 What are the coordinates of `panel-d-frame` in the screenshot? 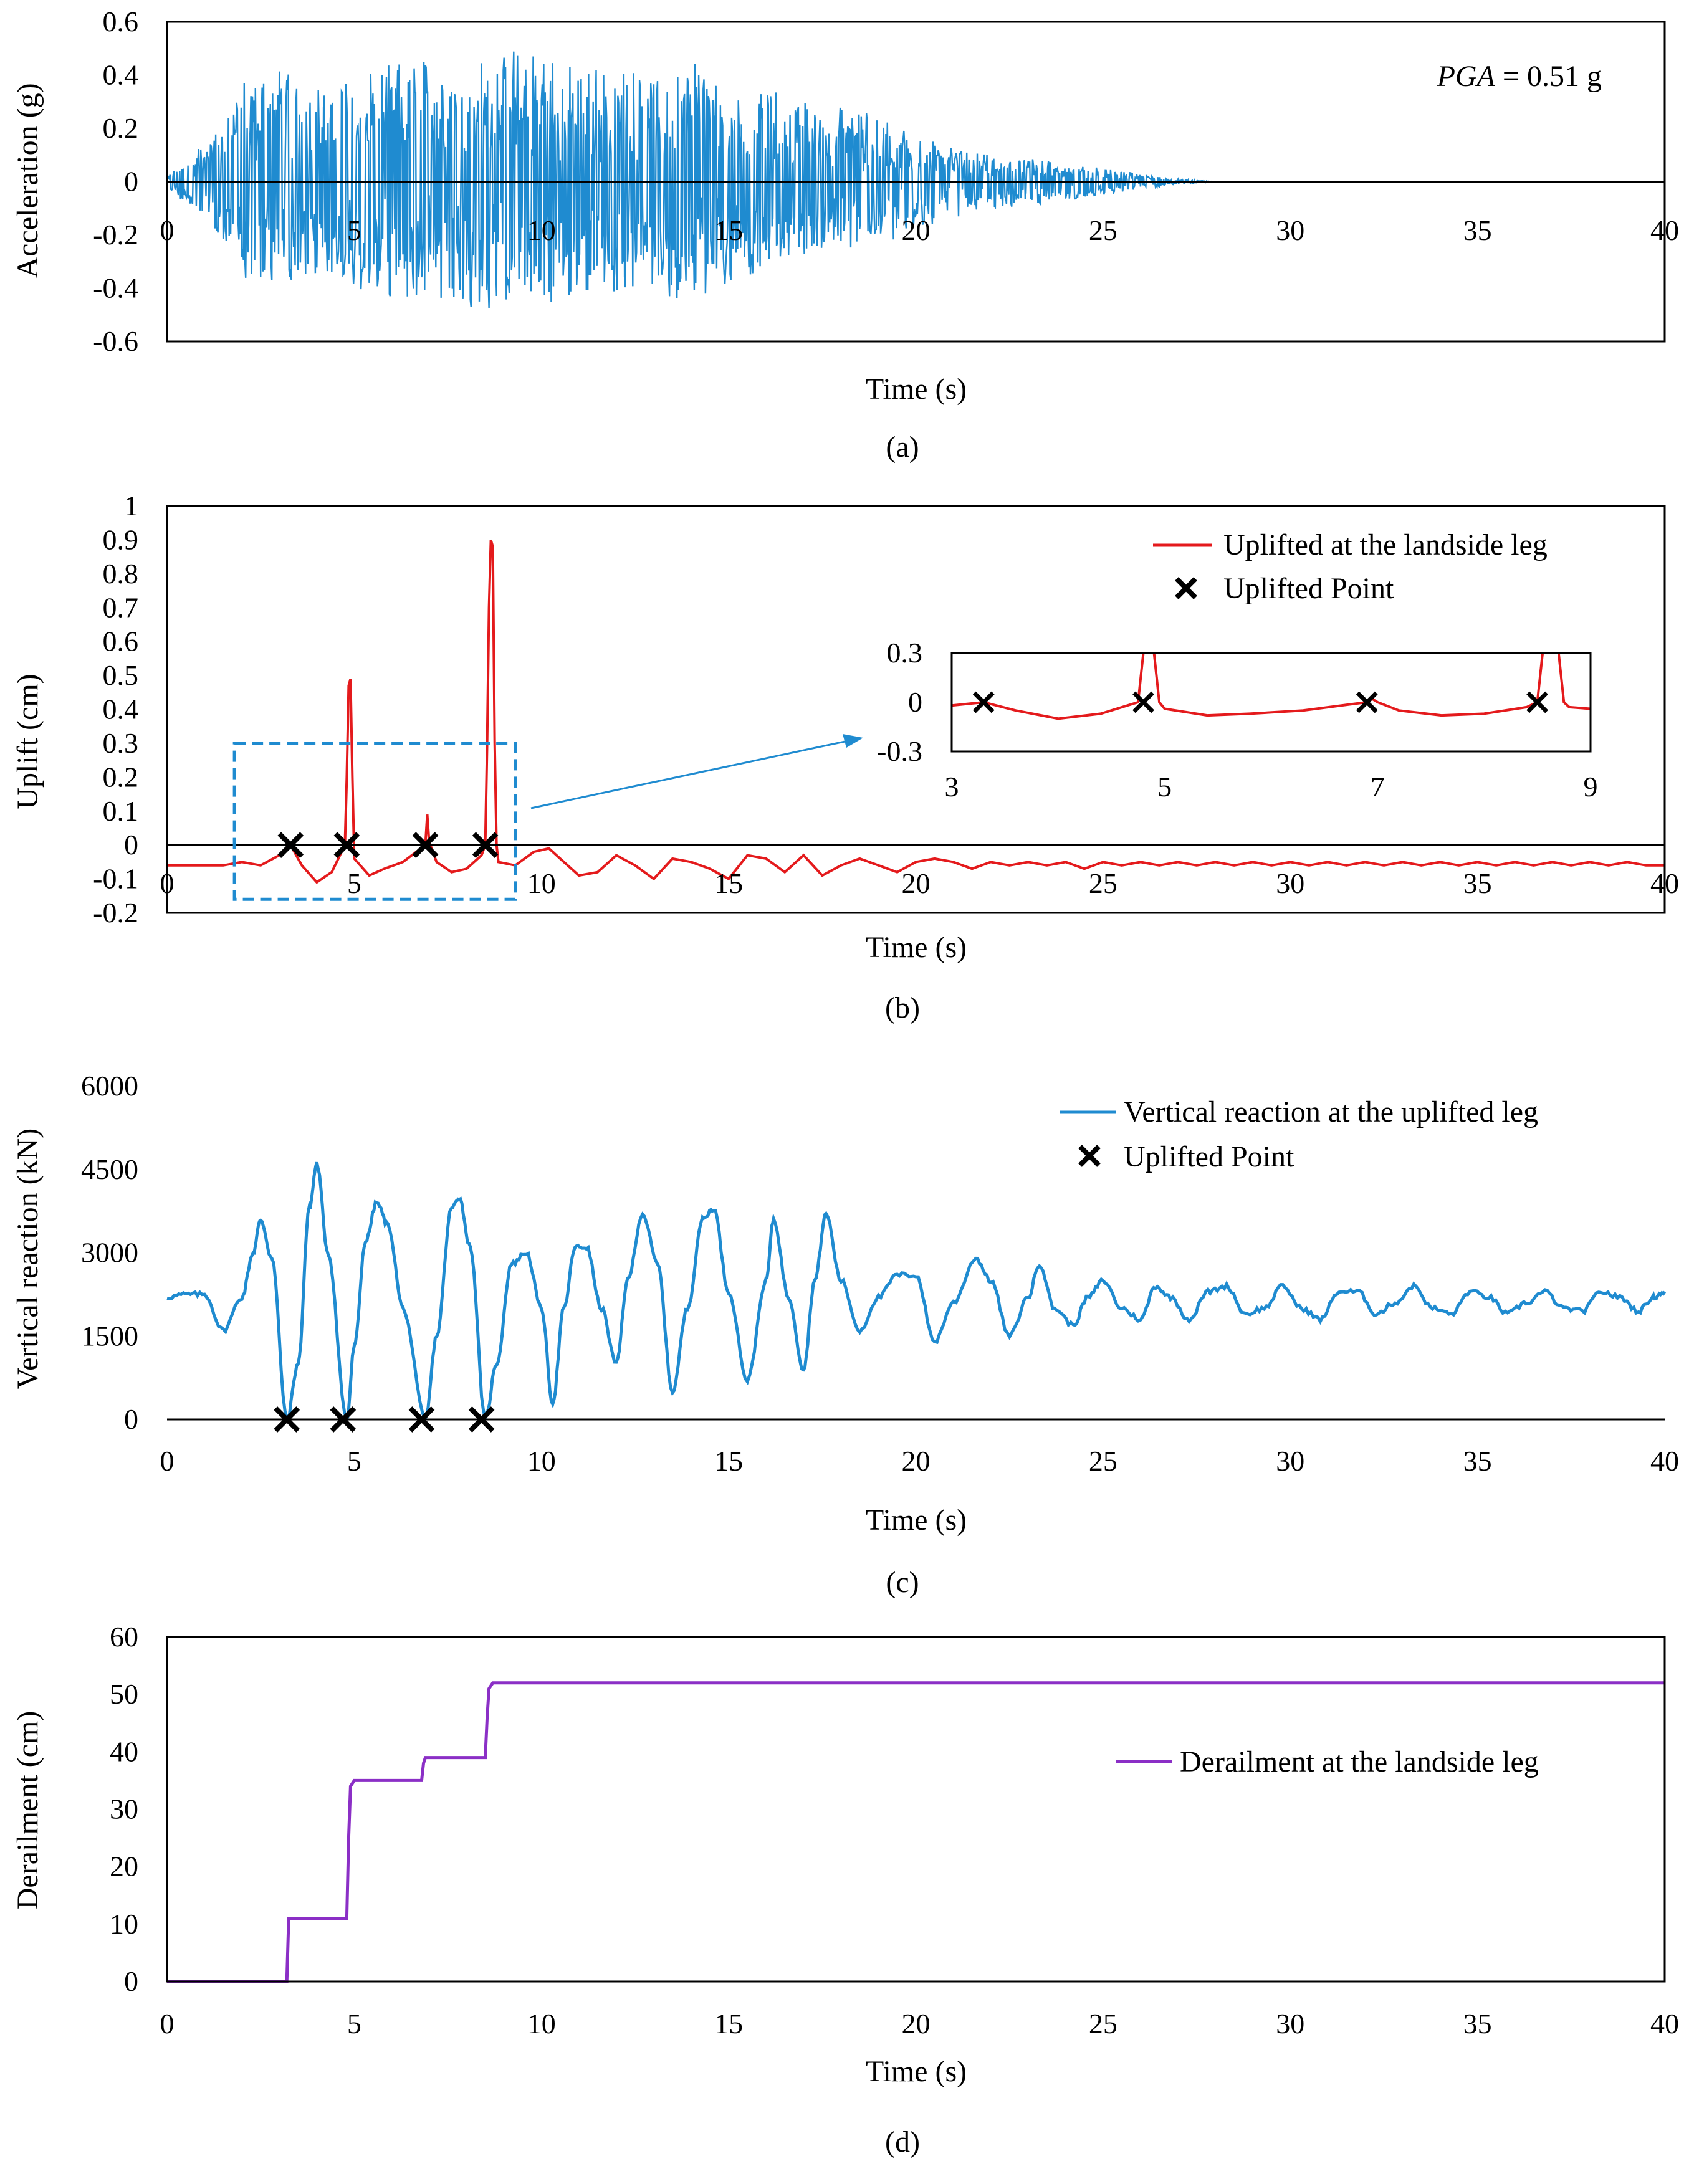 It's located at (916, 1810).